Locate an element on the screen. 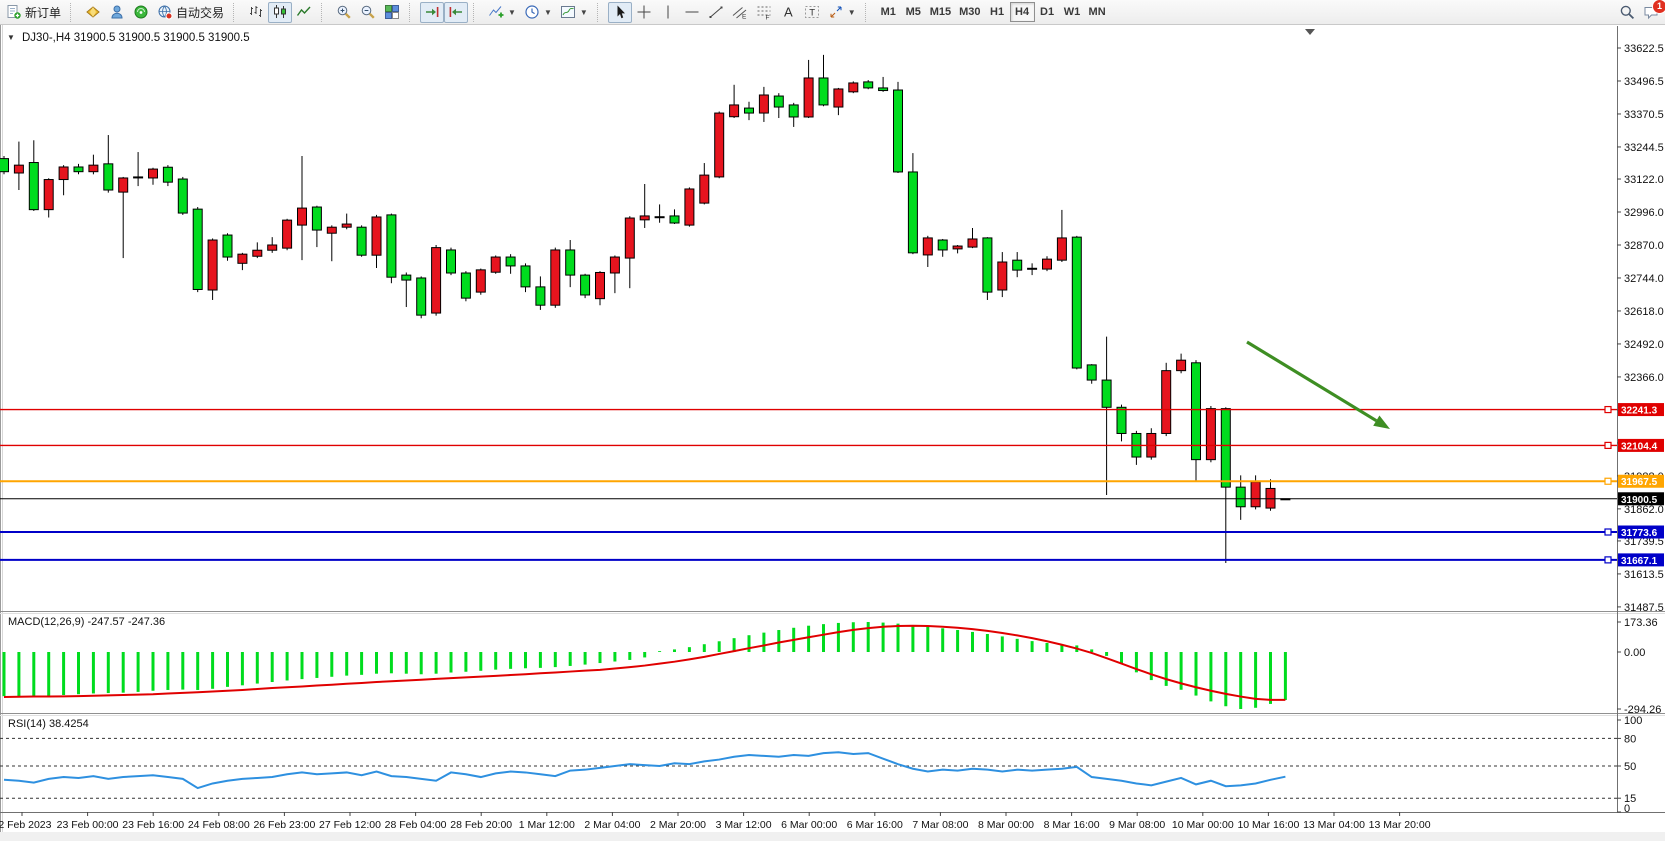  trend-arrow-annotation is located at coordinates (1318, 384).